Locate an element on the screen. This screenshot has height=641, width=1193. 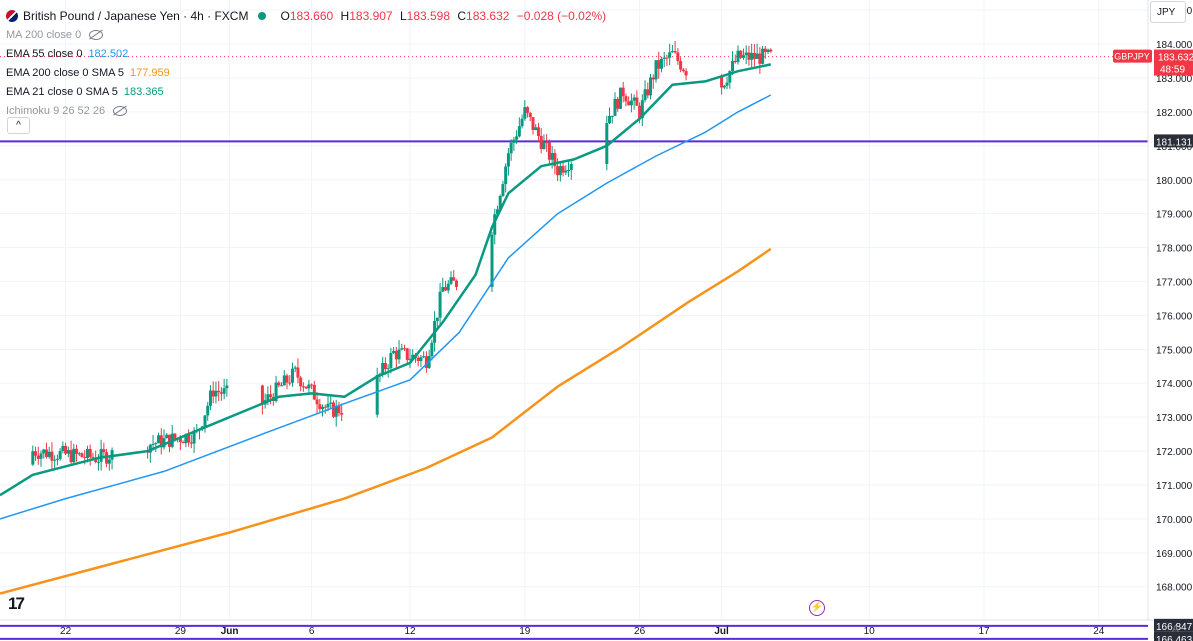
tradingview-logo: 17 is located at coordinates (16, 603).